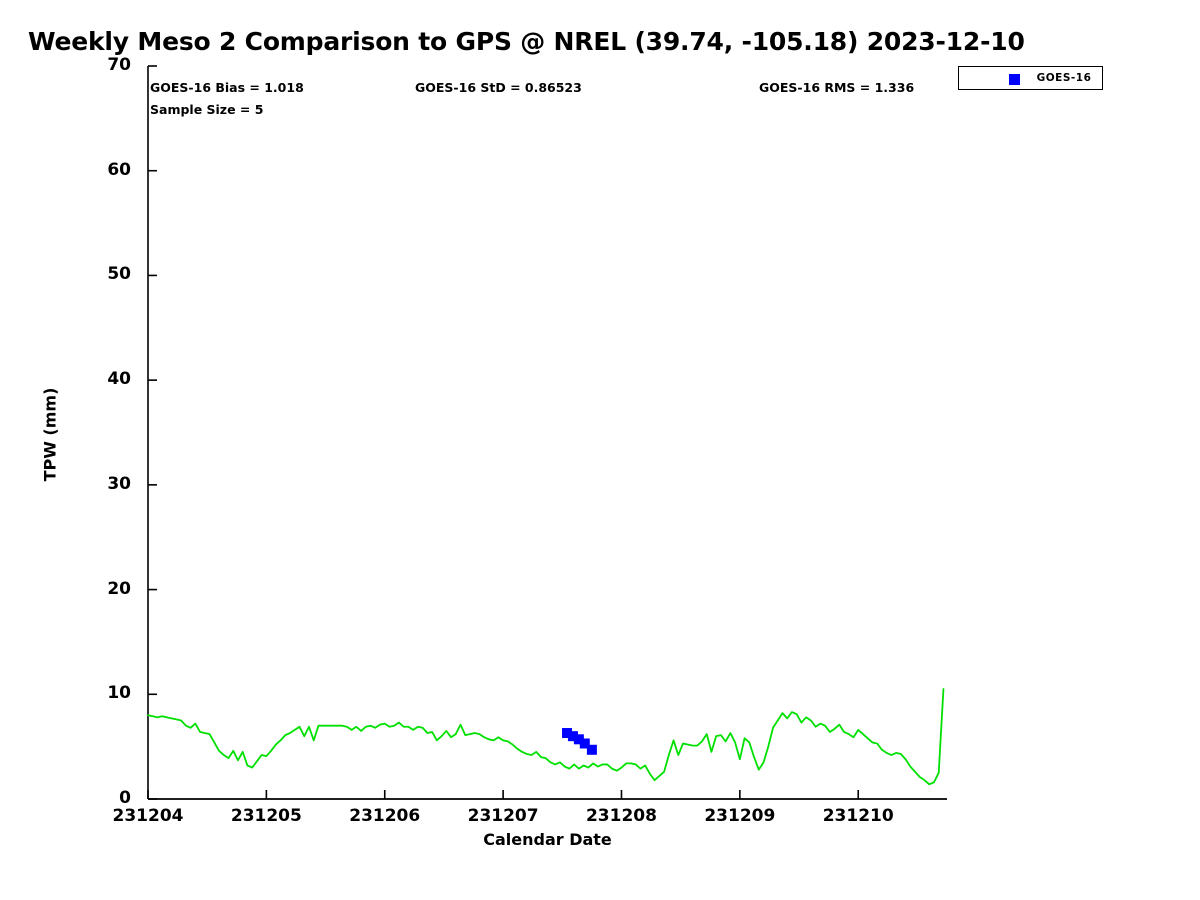 The height and width of the screenshot is (900, 1200). Describe the element at coordinates (385, 816) in the screenshot. I see `x-tick-label: 231206` at that location.